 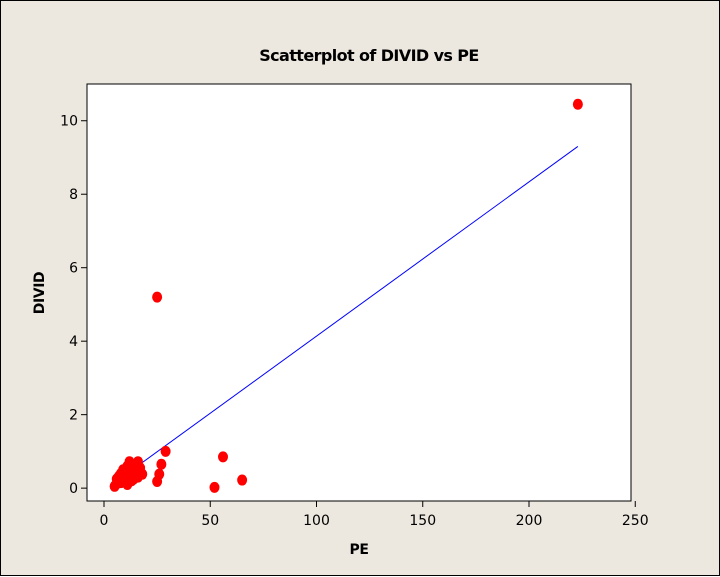 I want to click on x-tick-label: 150, so click(x=422, y=521).